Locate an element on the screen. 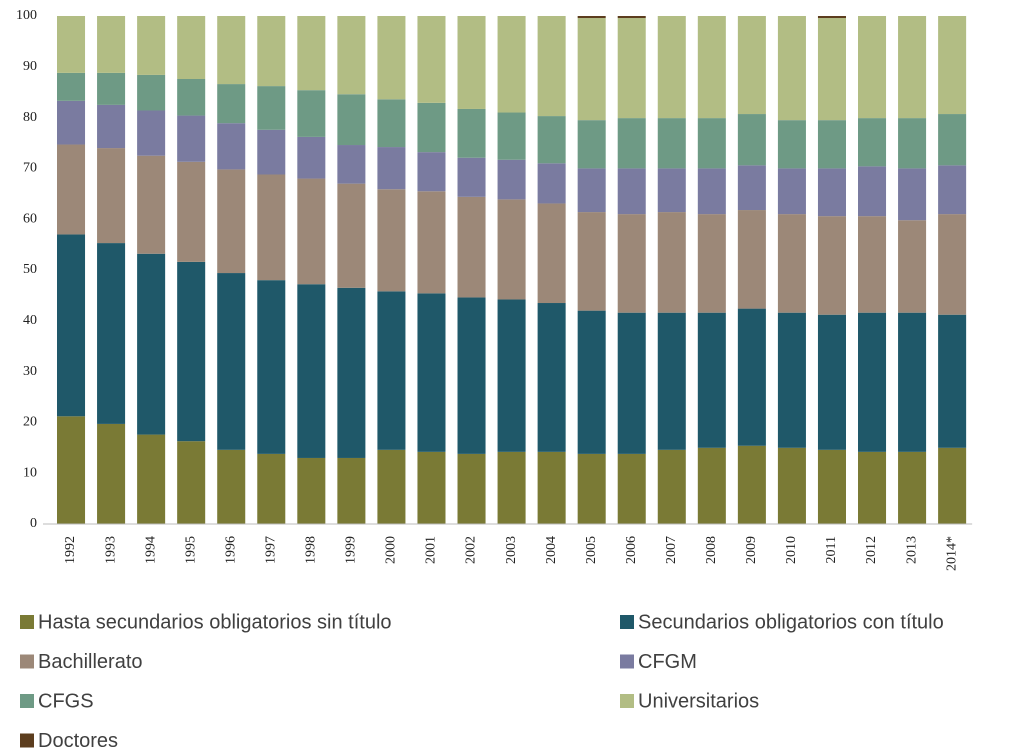 Image resolution: width=1022 pixels, height=755 pixels. y-tick-label: 10 is located at coordinates (30, 472).